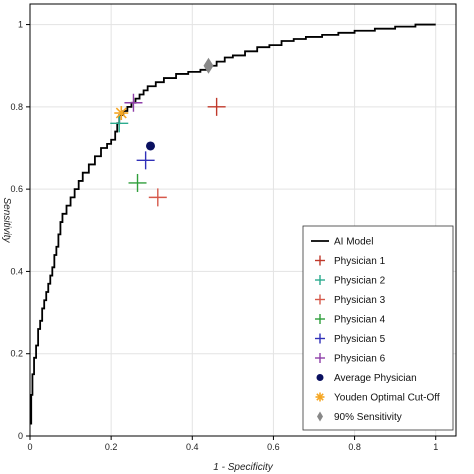 The height and width of the screenshot is (474, 474). I want to click on x-tick-label: 1, so click(435, 447).